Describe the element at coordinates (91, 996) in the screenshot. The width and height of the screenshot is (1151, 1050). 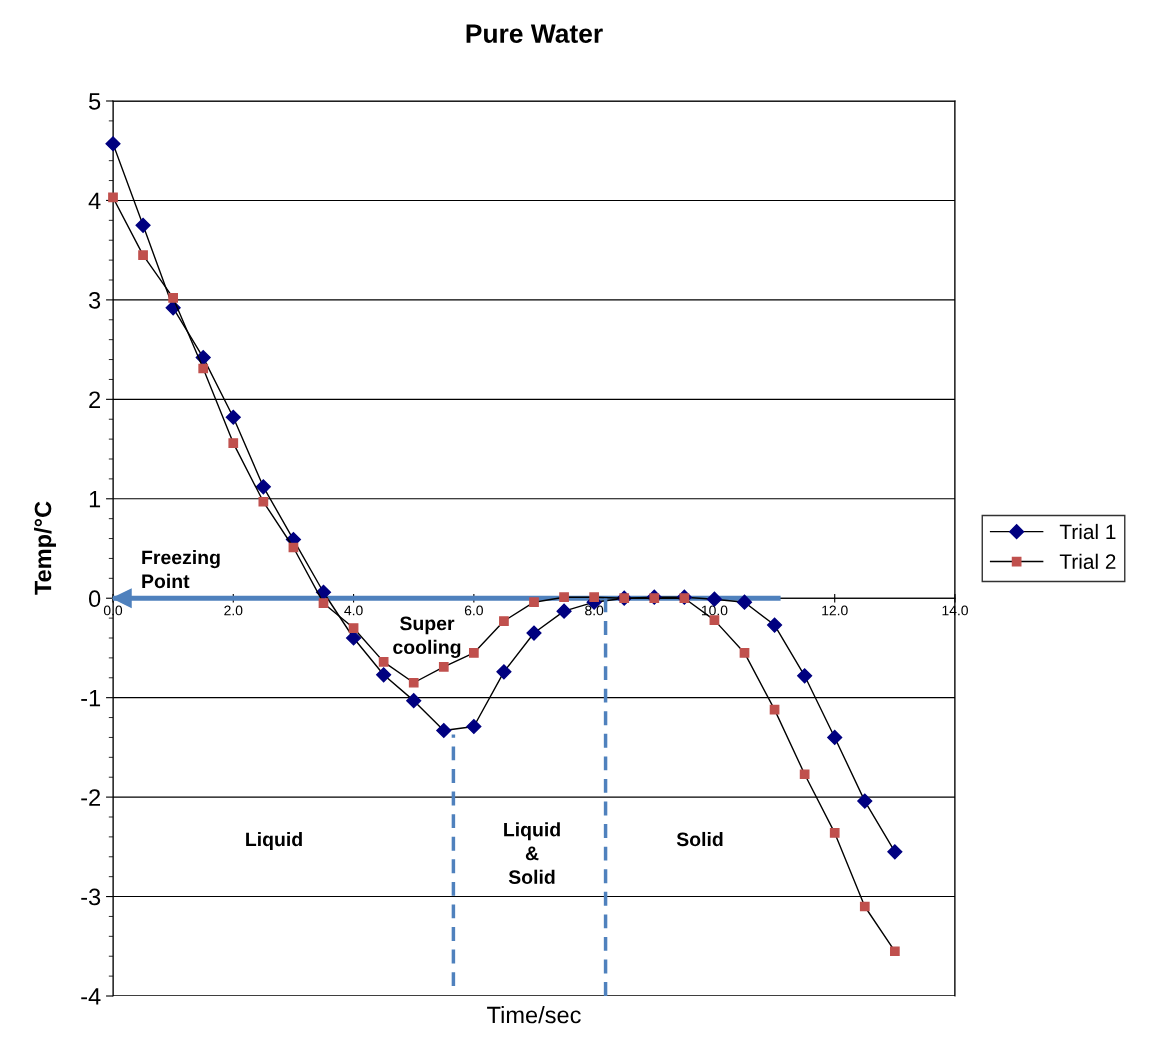
I see `y-tick-label: -4` at that location.